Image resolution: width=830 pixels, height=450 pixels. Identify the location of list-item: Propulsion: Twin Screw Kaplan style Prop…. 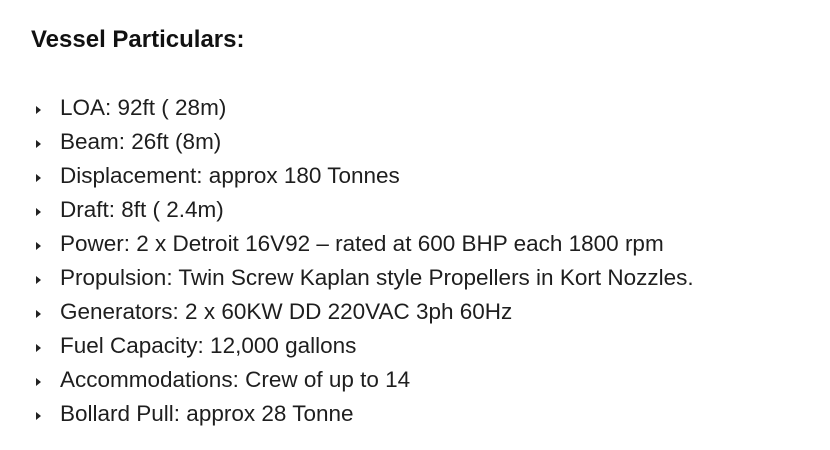
(347, 278).